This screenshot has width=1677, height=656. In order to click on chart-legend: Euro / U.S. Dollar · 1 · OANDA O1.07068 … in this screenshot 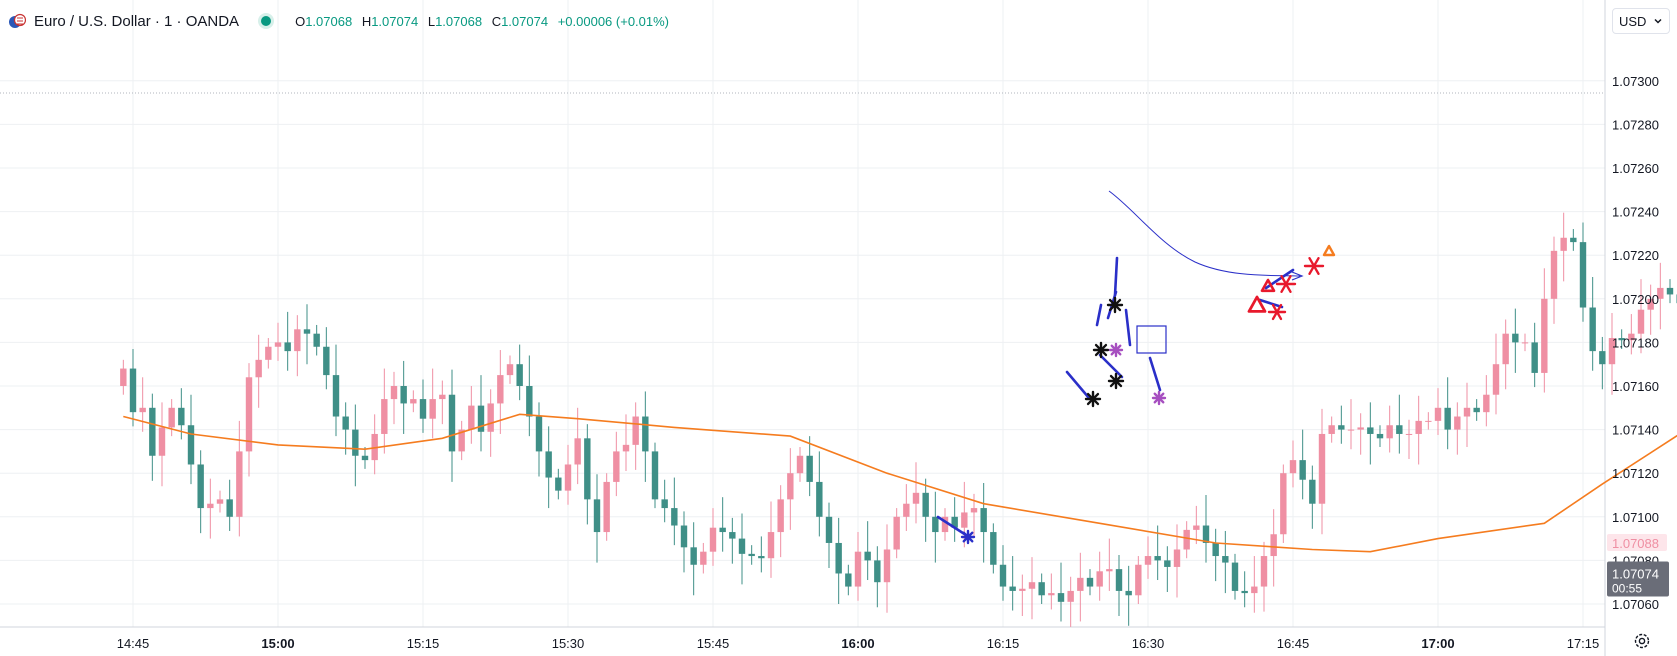, I will do `click(338, 21)`.